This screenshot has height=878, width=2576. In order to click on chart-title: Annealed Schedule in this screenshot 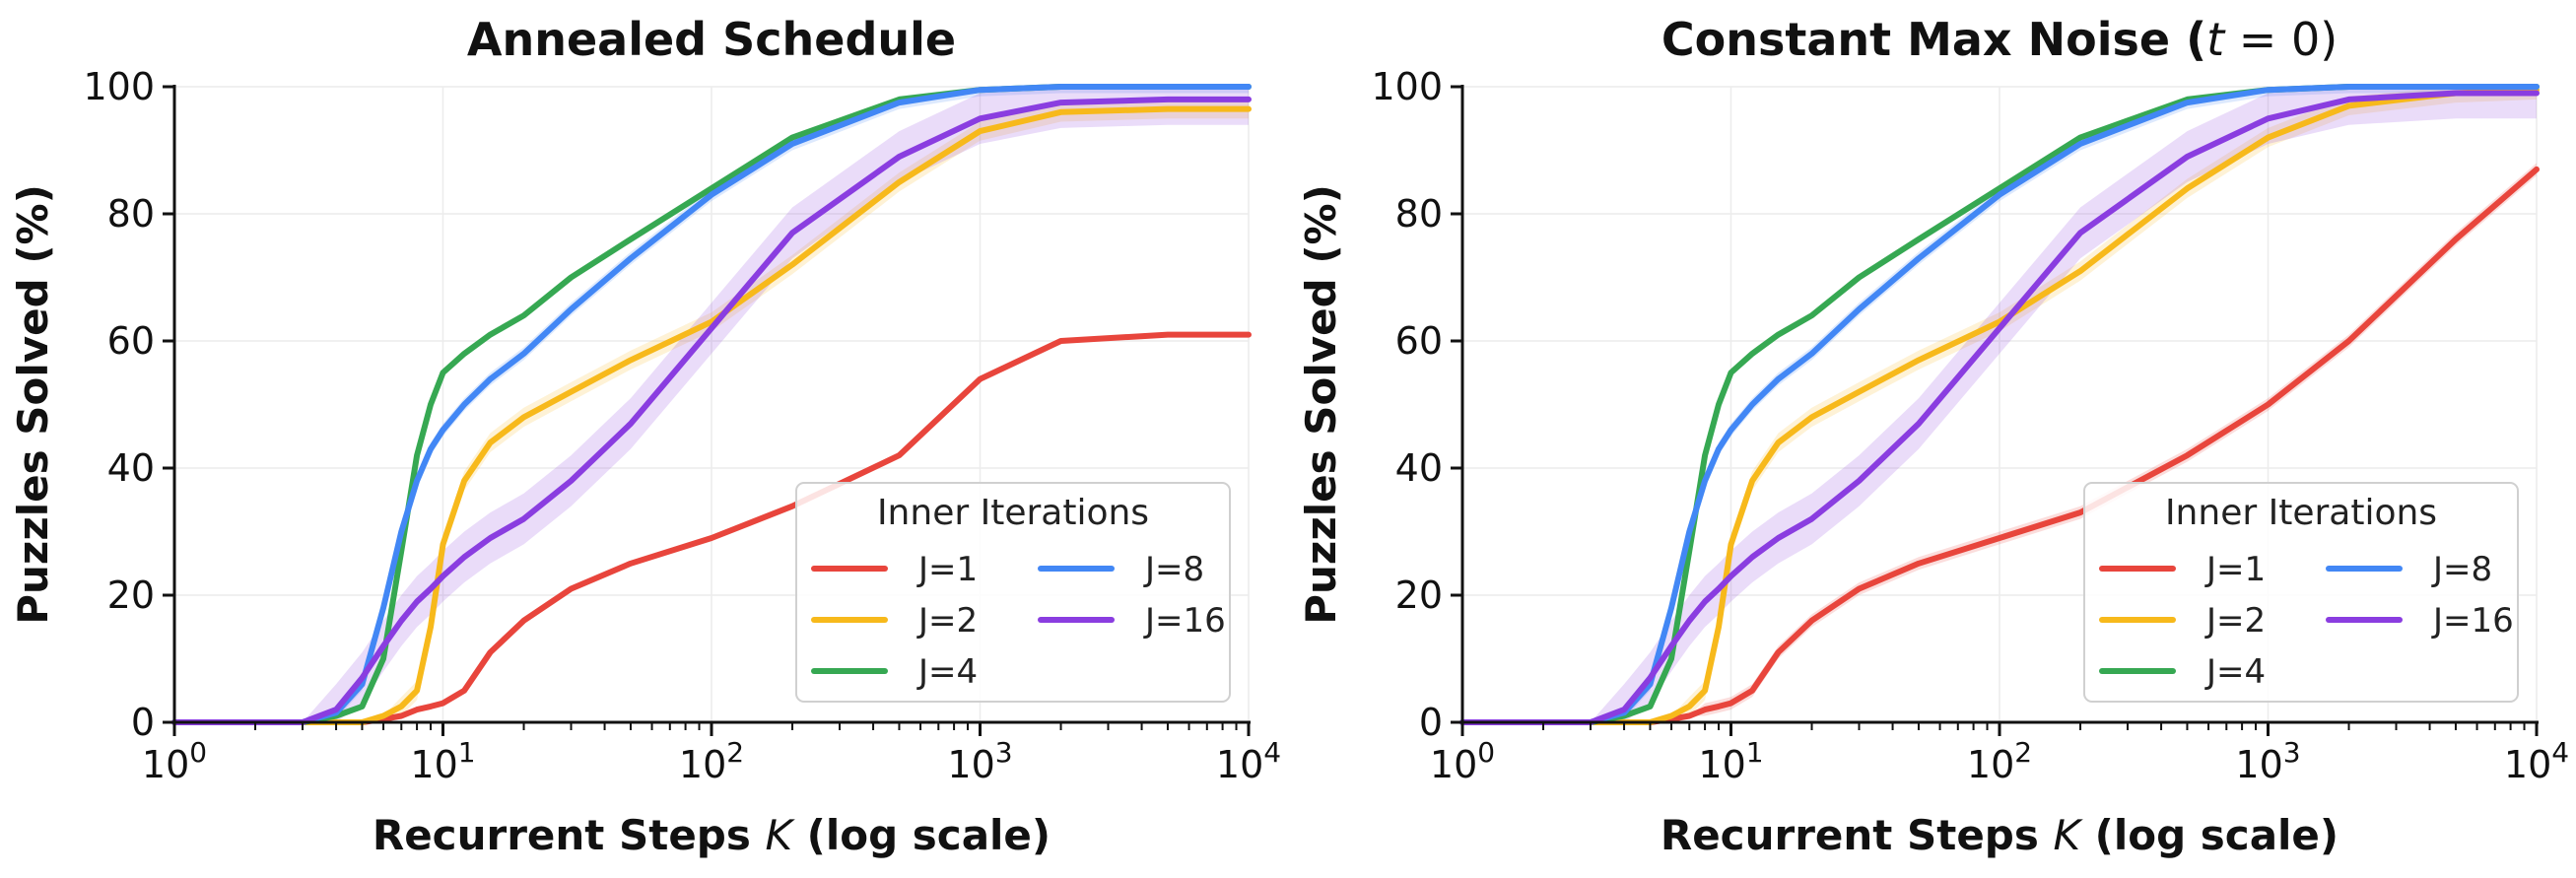, I will do `click(712, 39)`.